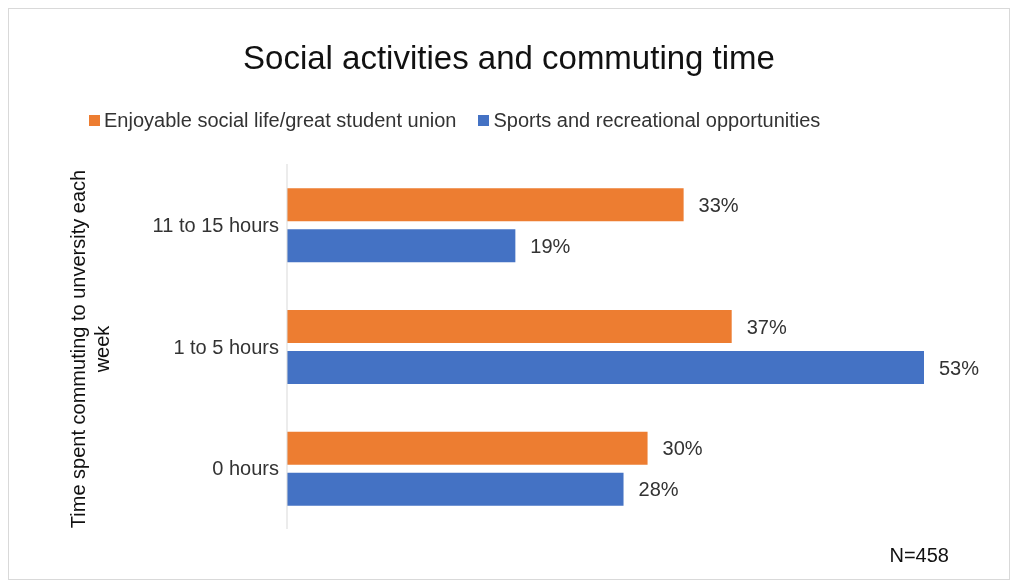 This screenshot has width=1013, height=585. What do you see at coordinates (766, 326) in the screenshot?
I see `data-label: 37%` at bounding box center [766, 326].